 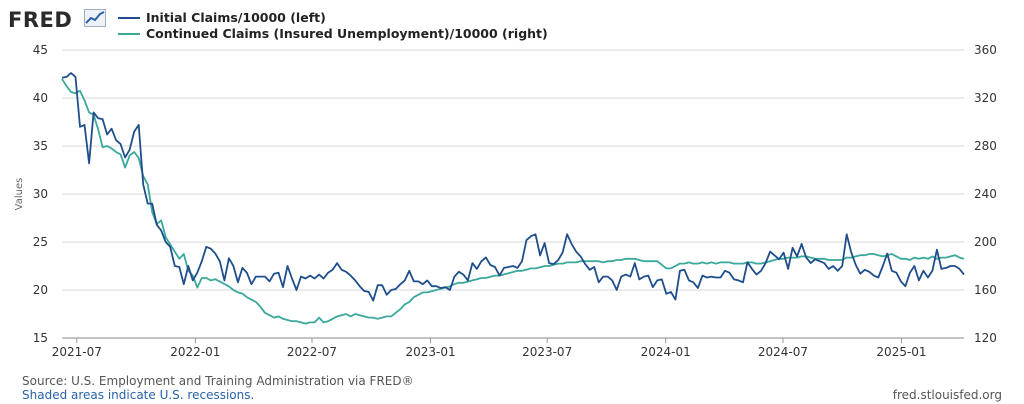 What do you see at coordinates (40, 242) in the screenshot?
I see `left-tick-label: 25` at bounding box center [40, 242].